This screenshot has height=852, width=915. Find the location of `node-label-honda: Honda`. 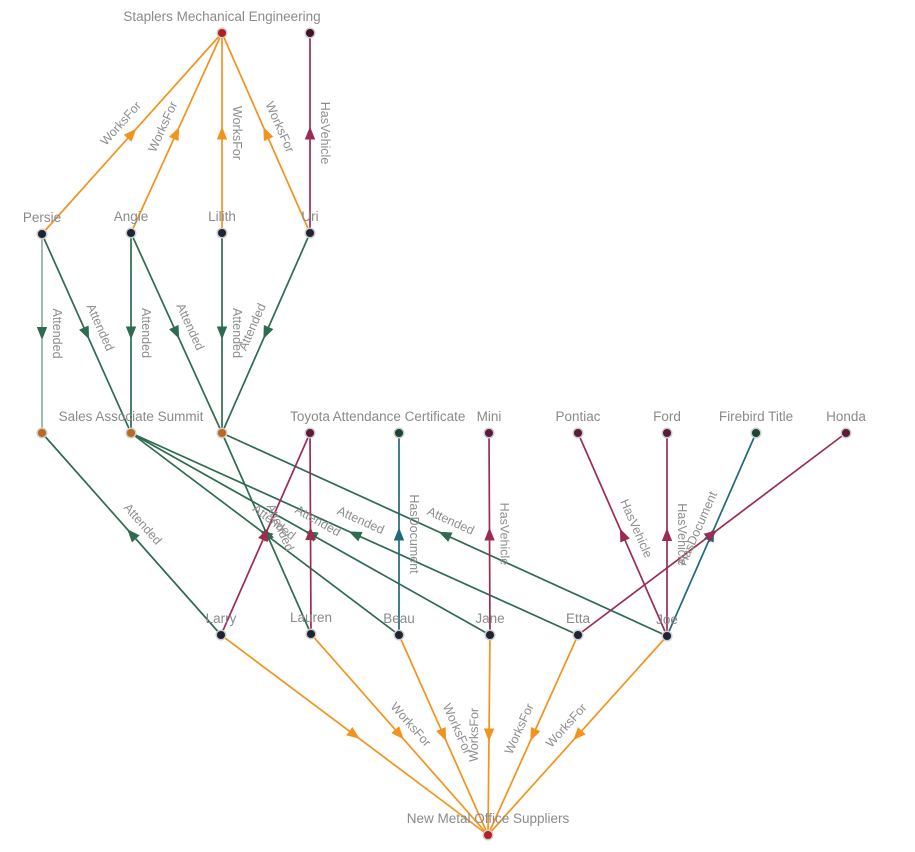

node-label-honda: Honda is located at coordinates (846, 416).